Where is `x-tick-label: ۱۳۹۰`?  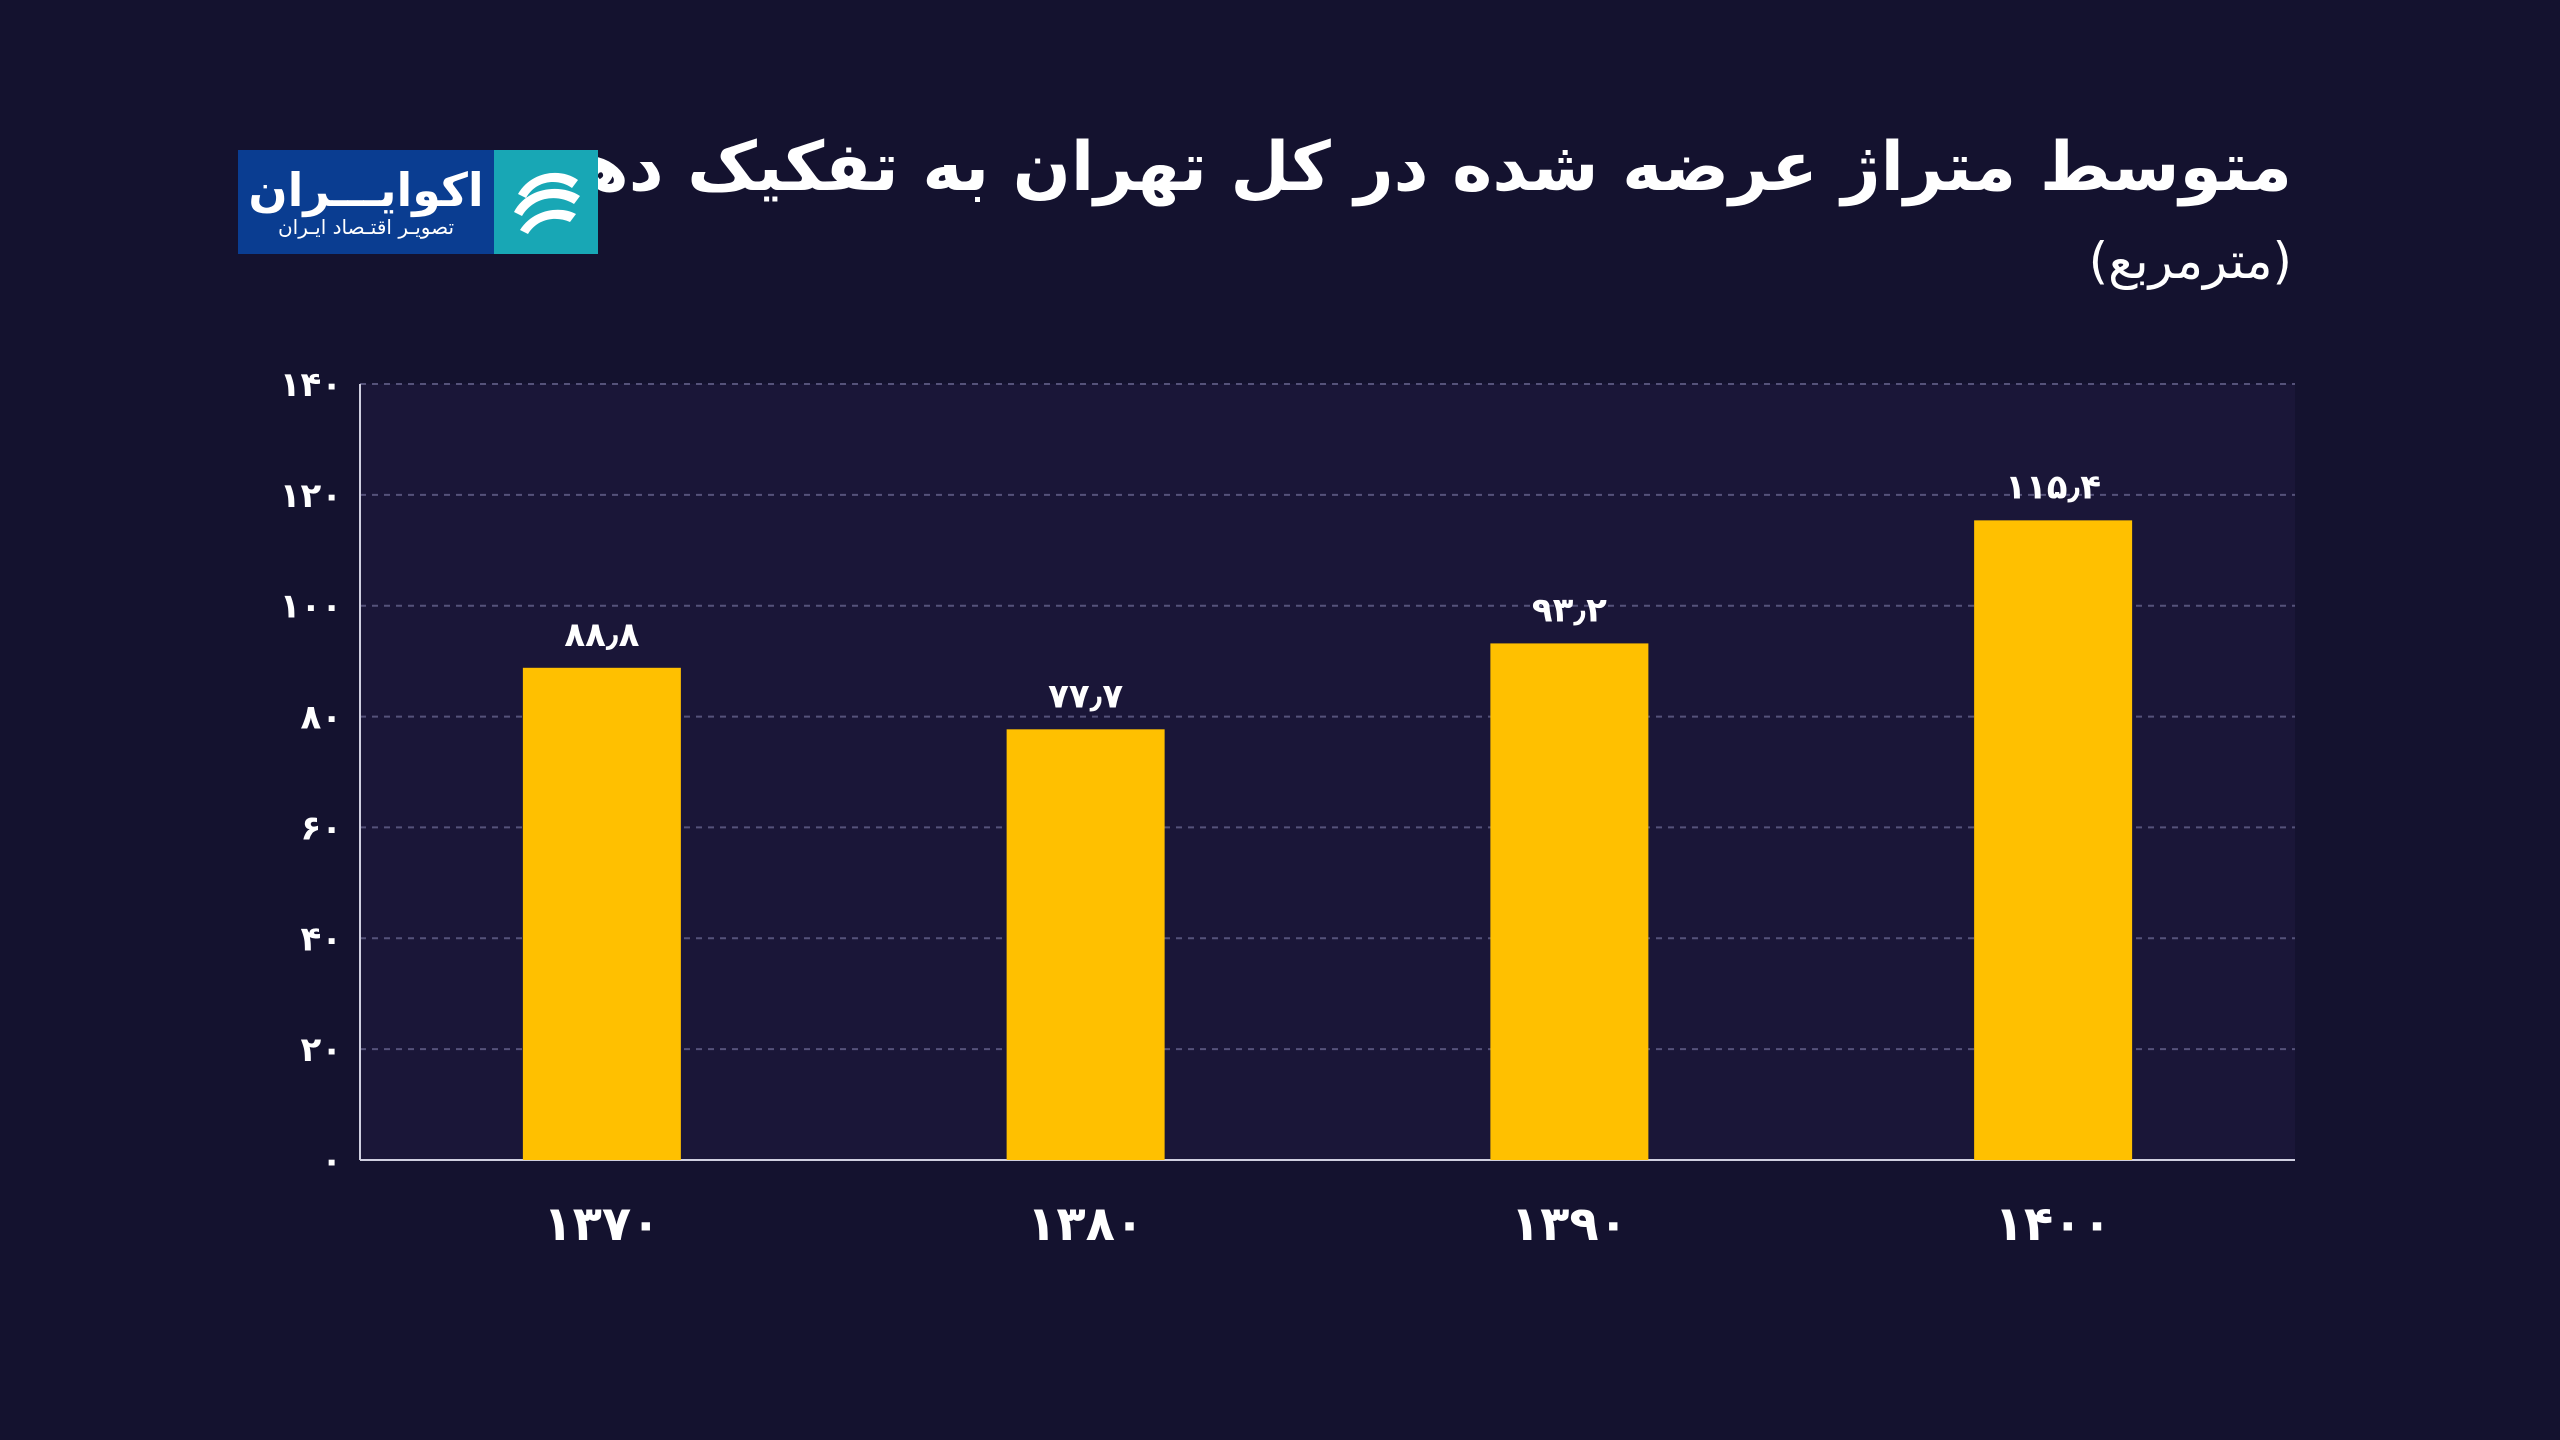 x-tick-label: ۱۳۹۰ is located at coordinates (1569, 1224).